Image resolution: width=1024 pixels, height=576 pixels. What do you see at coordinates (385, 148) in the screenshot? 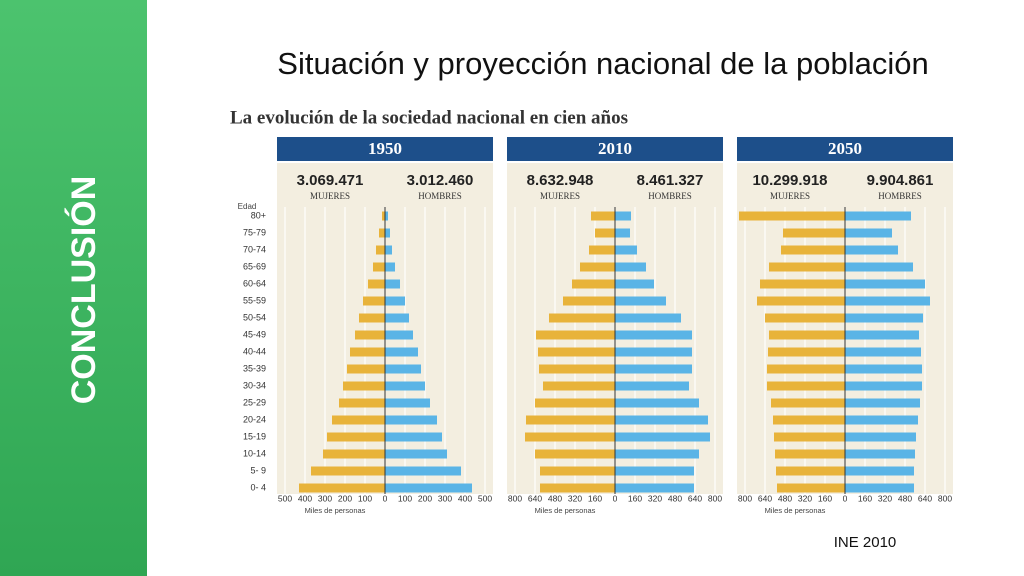
I see `panel-title: 1950` at bounding box center [385, 148].